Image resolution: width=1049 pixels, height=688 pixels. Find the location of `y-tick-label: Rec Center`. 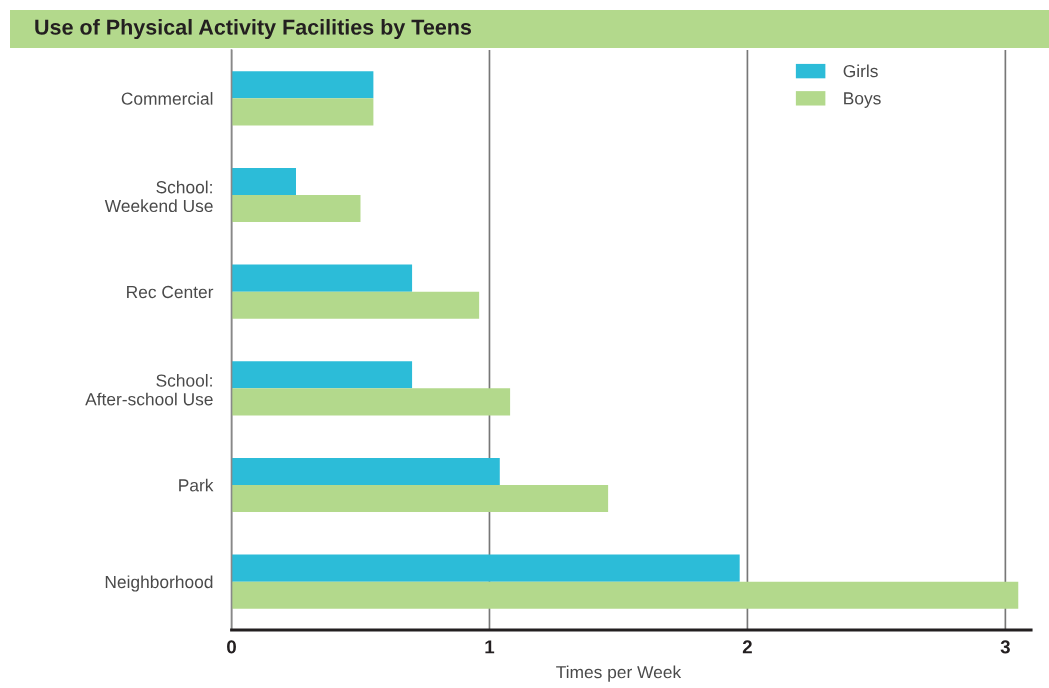

y-tick-label: Rec Center is located at coordinates (170, 292).